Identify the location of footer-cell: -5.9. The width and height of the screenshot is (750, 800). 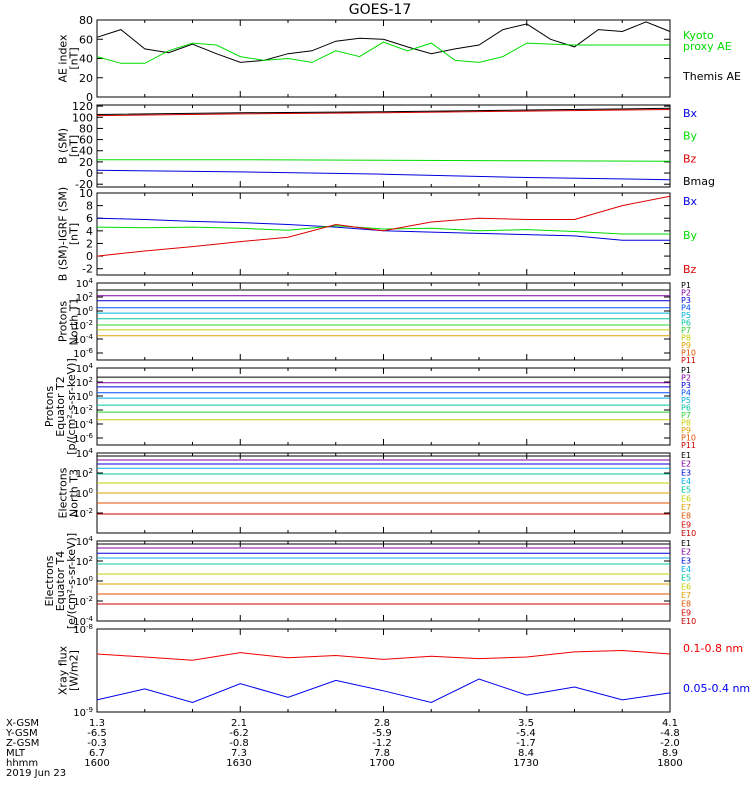
(382, 733).